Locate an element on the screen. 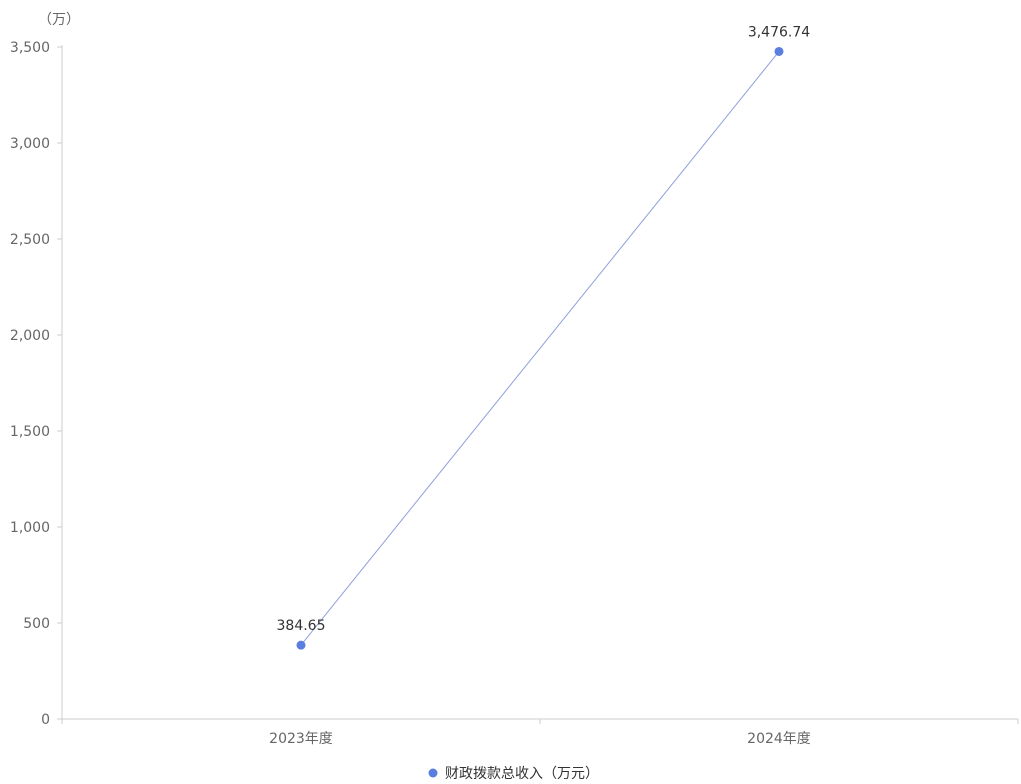 This screenshot has height=784, width=1021. data-label: 3,476.74 is located at coordinates (779, 32).